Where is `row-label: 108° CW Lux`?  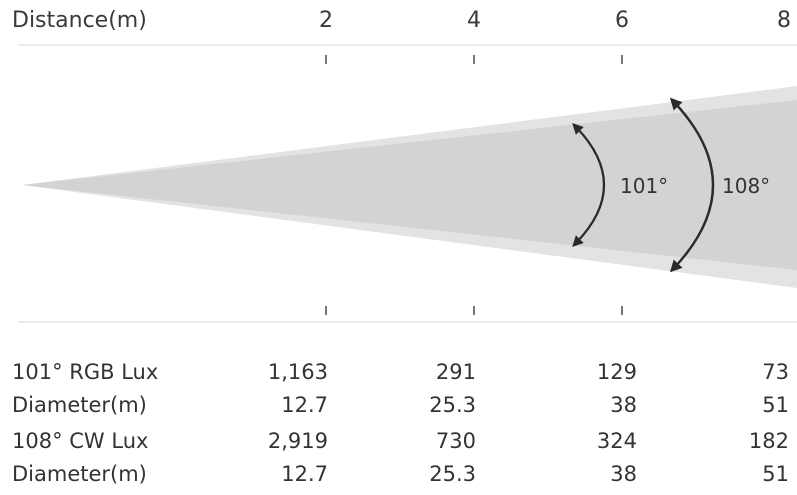 row-label: 108° CW Lux is located at coordinates (80, 441).